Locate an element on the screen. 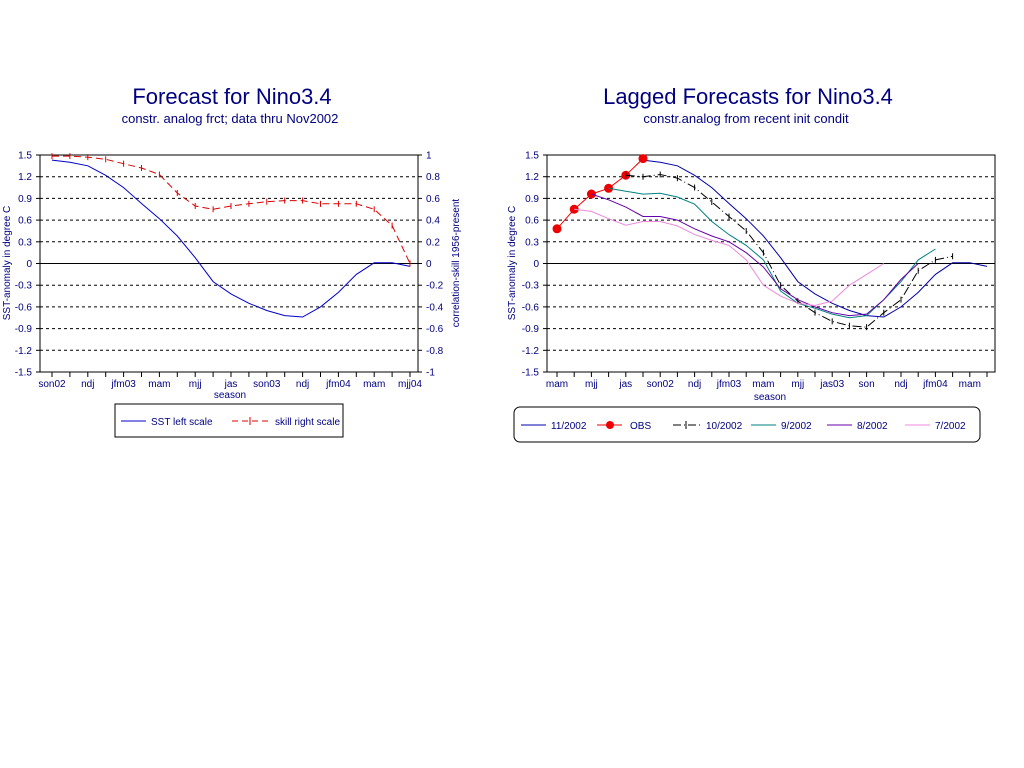 The height and width of the screenshot is (768, 1024). chart-left-series is located at coordinates (231, 235).